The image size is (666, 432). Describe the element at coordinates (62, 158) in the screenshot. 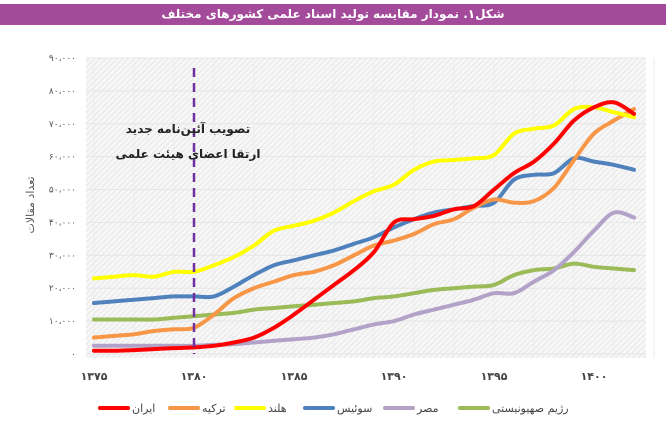

I see `y-tick-label: ۶۰،۰۰۰` at that location.